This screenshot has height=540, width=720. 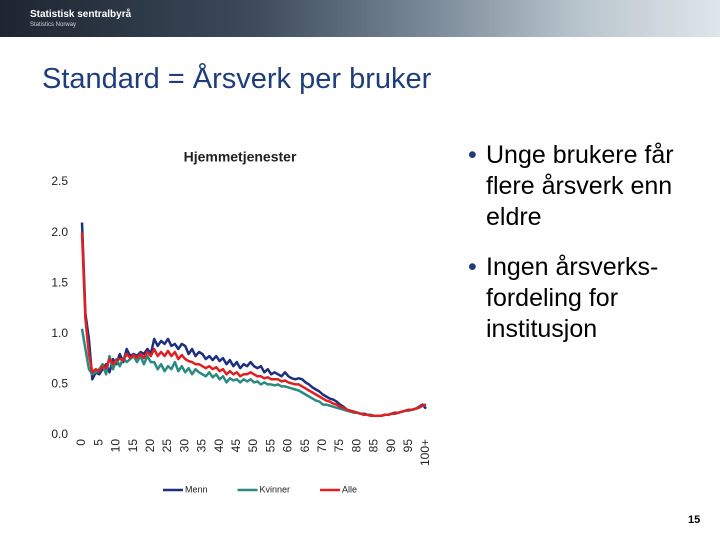 What do you see at coordinates (202, 446) in the screenshot?
I see `x-tick-label: 35` at bounding box center [202, 446].